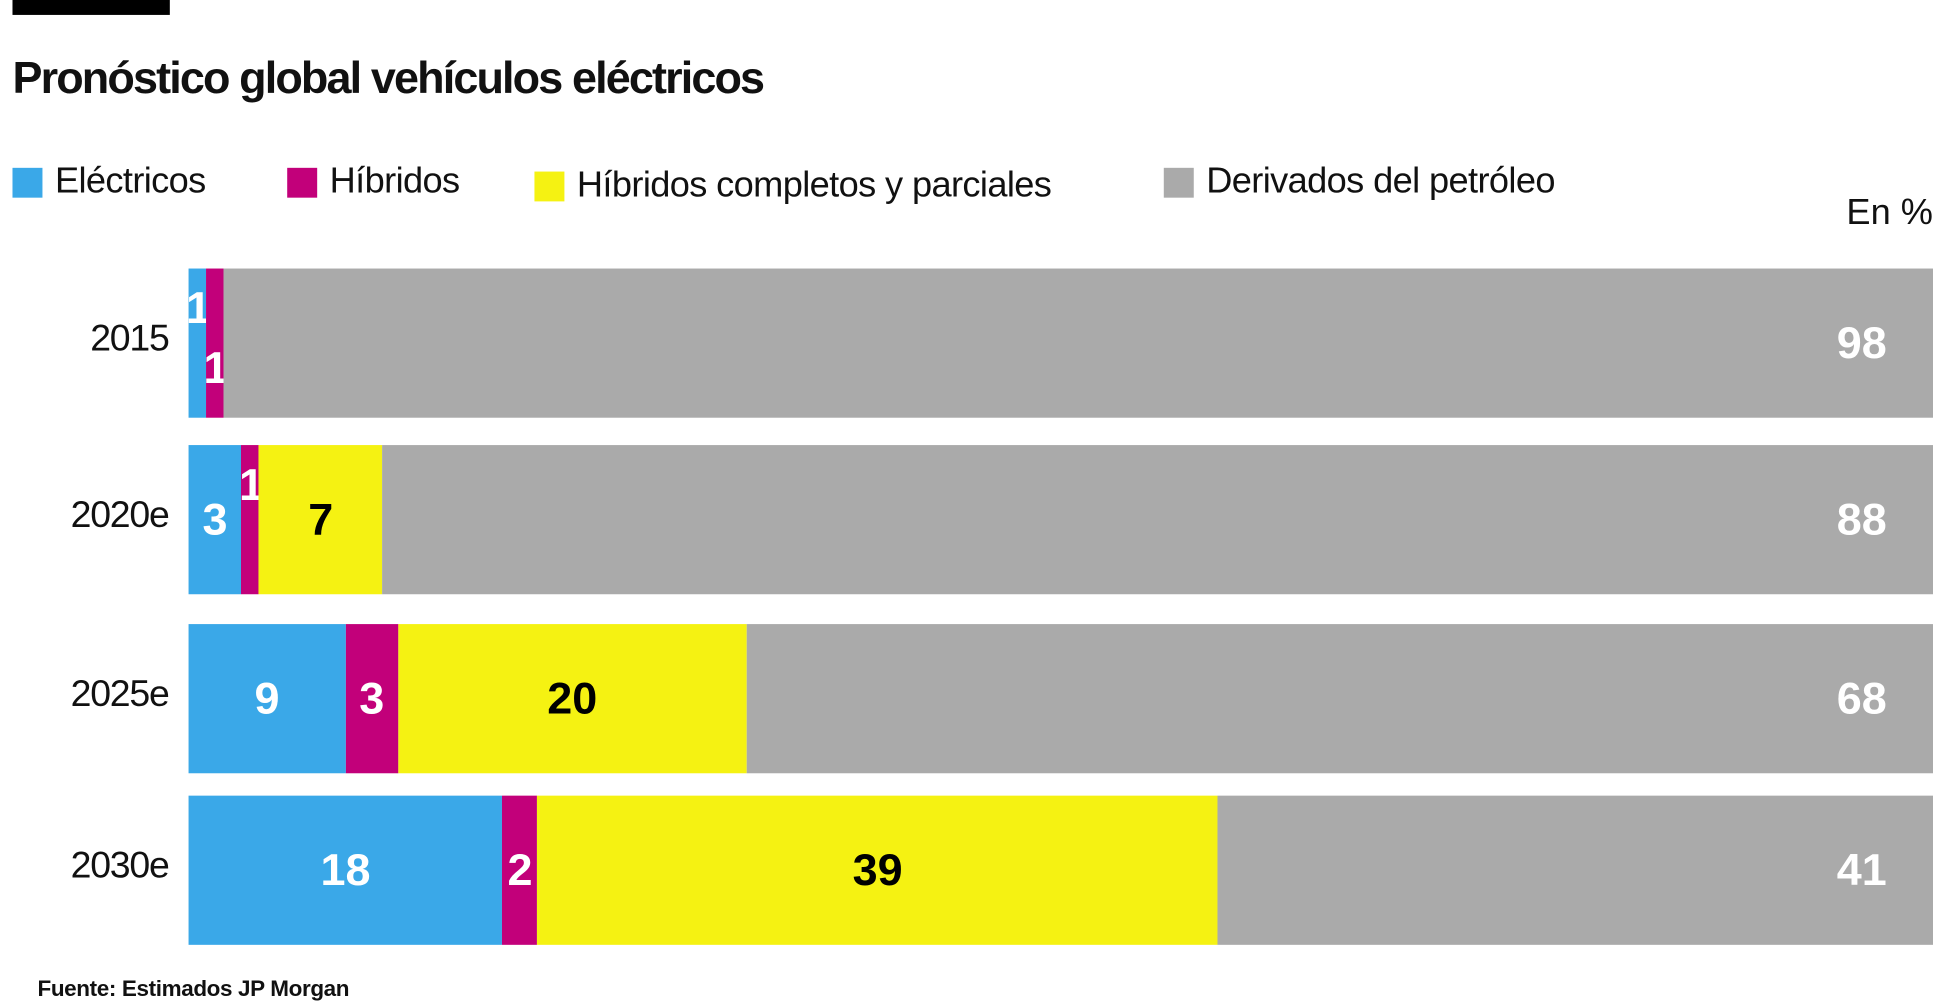 The width and height of the screenshot is (1948, 1007). Describe the element at coordinates (1861, 870) in the screenshot. I see `data-label: 41` at that location.